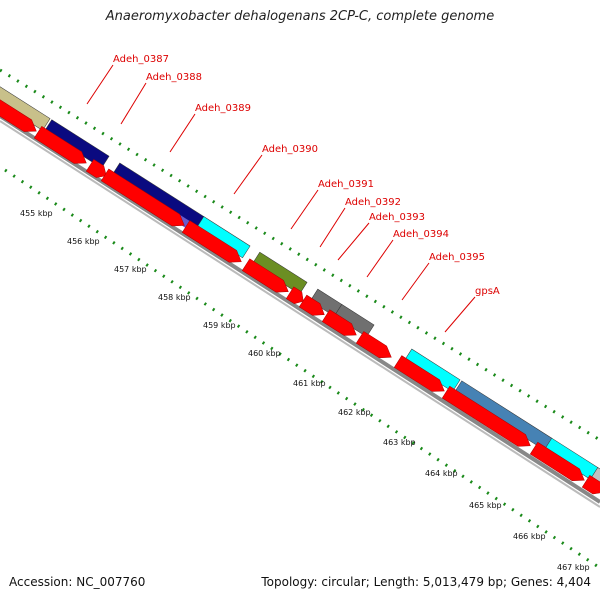  Describe the element at coordinates (174, 297) in the screenshot. I see `kbp-tick-label: 458 kbp` at that location.